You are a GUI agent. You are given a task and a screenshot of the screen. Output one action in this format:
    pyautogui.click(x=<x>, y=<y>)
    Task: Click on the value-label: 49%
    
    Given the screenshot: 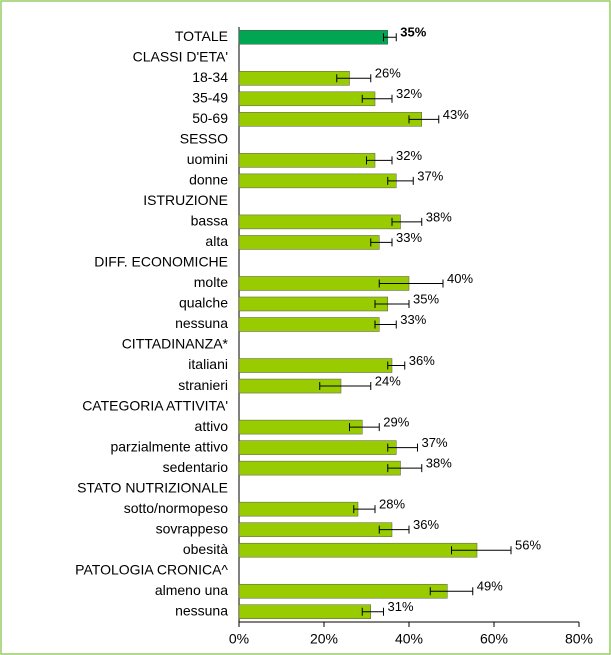 What is the action you would take?
    pyautogui.click(x=490, y=586)
    